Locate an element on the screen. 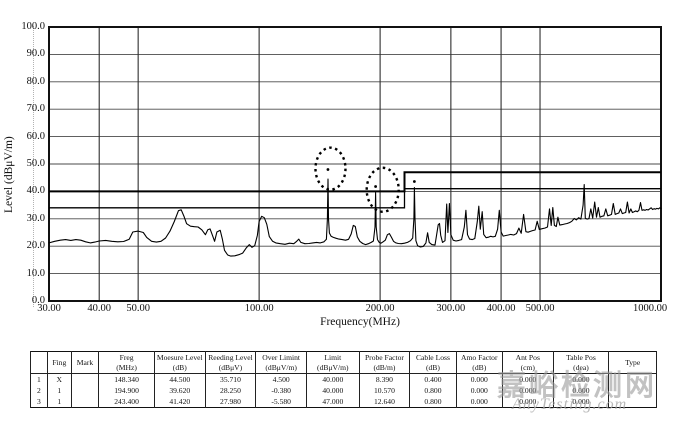  table-header-cell: Probe Factor (dB/m) is located at coordinates (384, 362).